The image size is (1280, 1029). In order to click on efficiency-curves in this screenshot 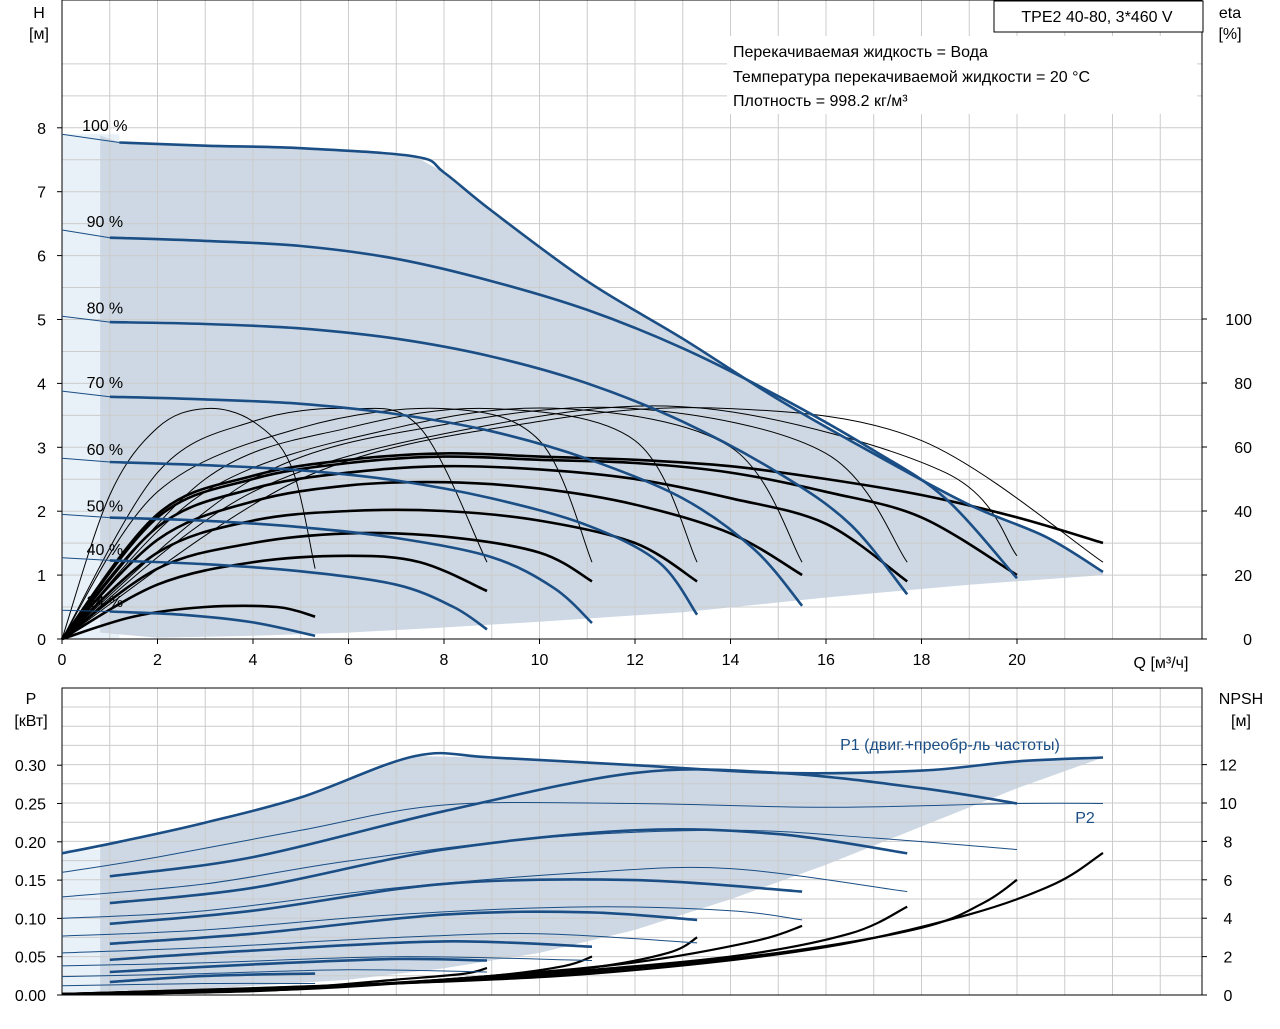, I will do `click(582, 546)`.